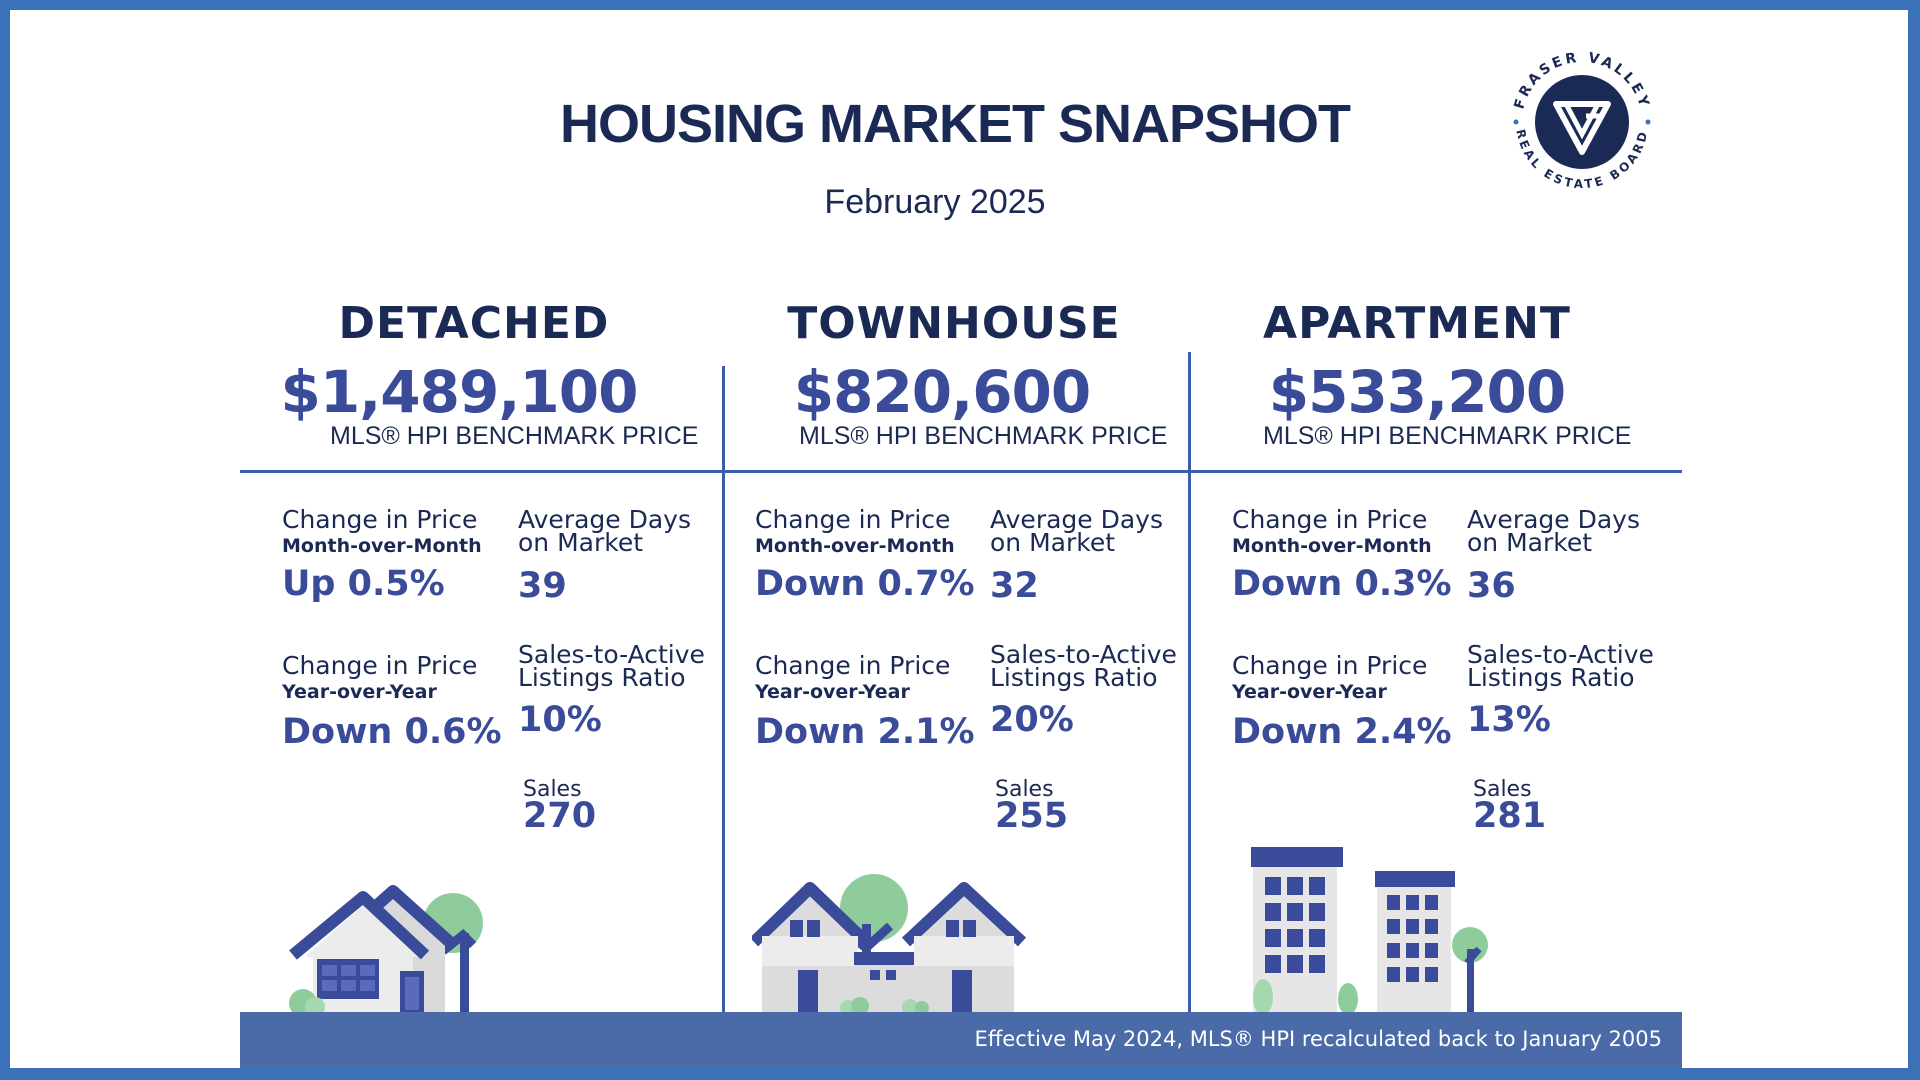 This screenshot has width=1920, height=1080. I want to click on townhouse-illustration, so click(889, 944).